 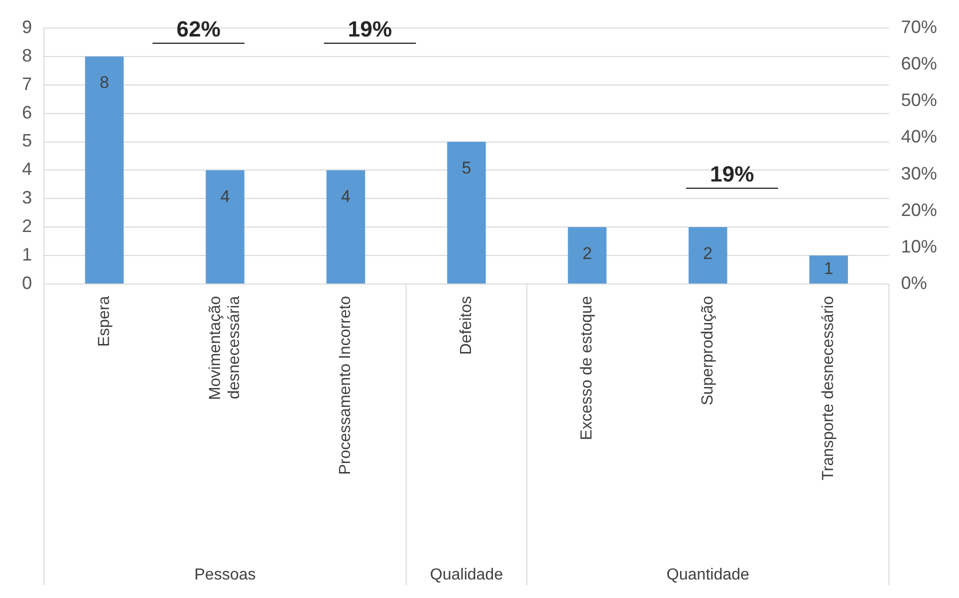 I want to click on text: Pessoas, so click(x=225, y=575).